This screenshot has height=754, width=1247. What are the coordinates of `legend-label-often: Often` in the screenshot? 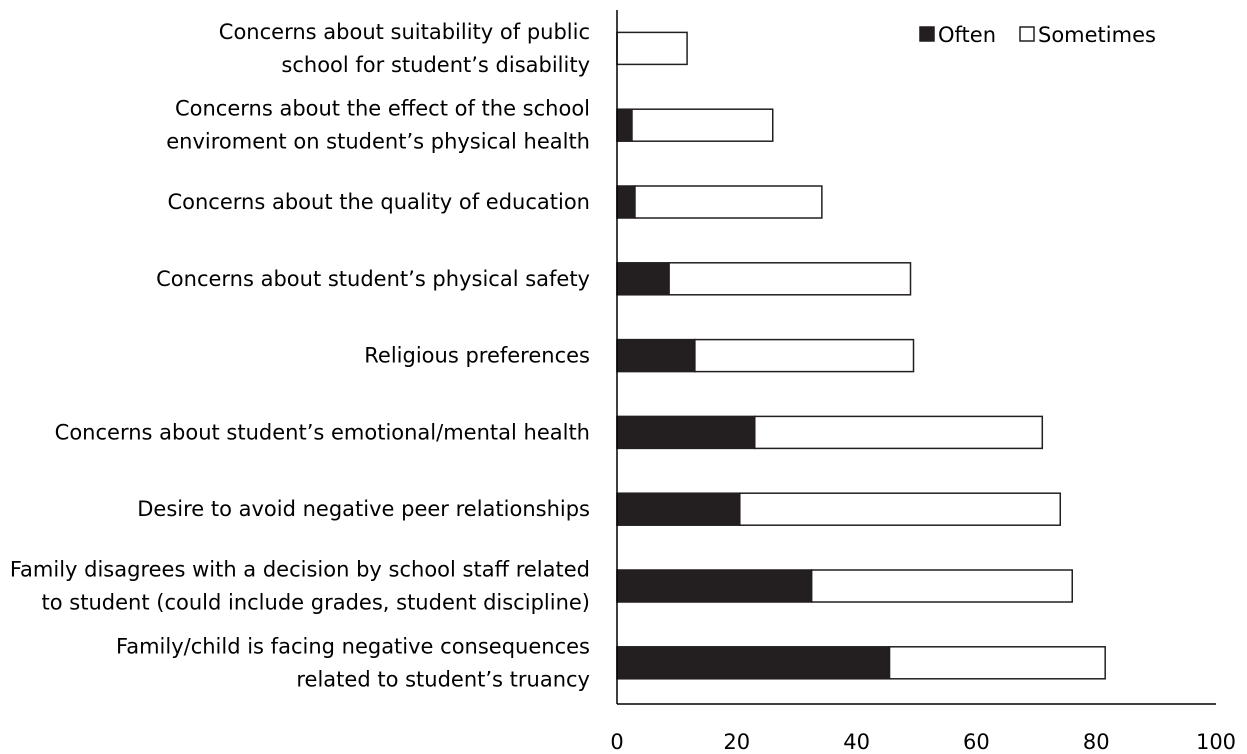 It's located at (967, 35).